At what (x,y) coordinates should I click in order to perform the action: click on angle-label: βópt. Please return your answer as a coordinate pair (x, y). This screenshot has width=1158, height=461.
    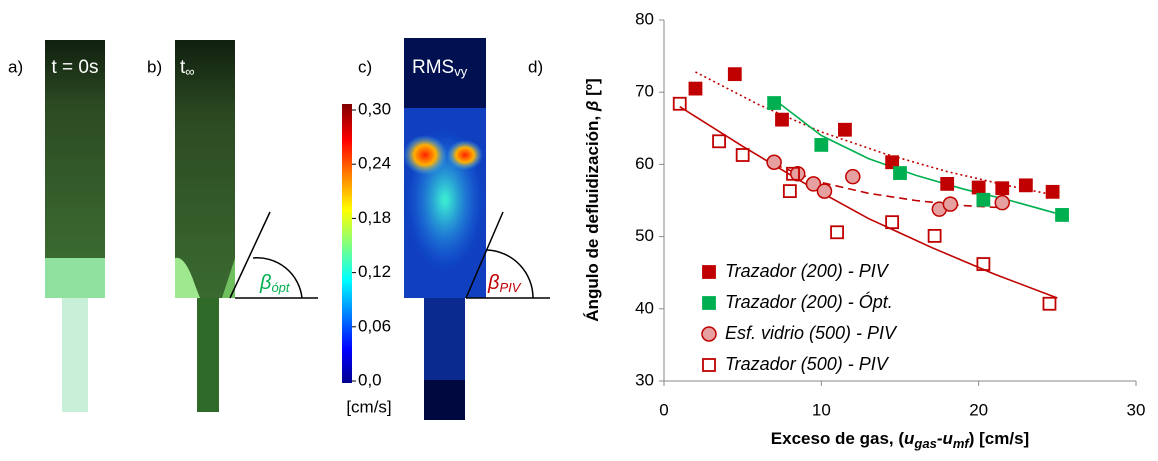
    Looking at the image, I should click on (275, 283).